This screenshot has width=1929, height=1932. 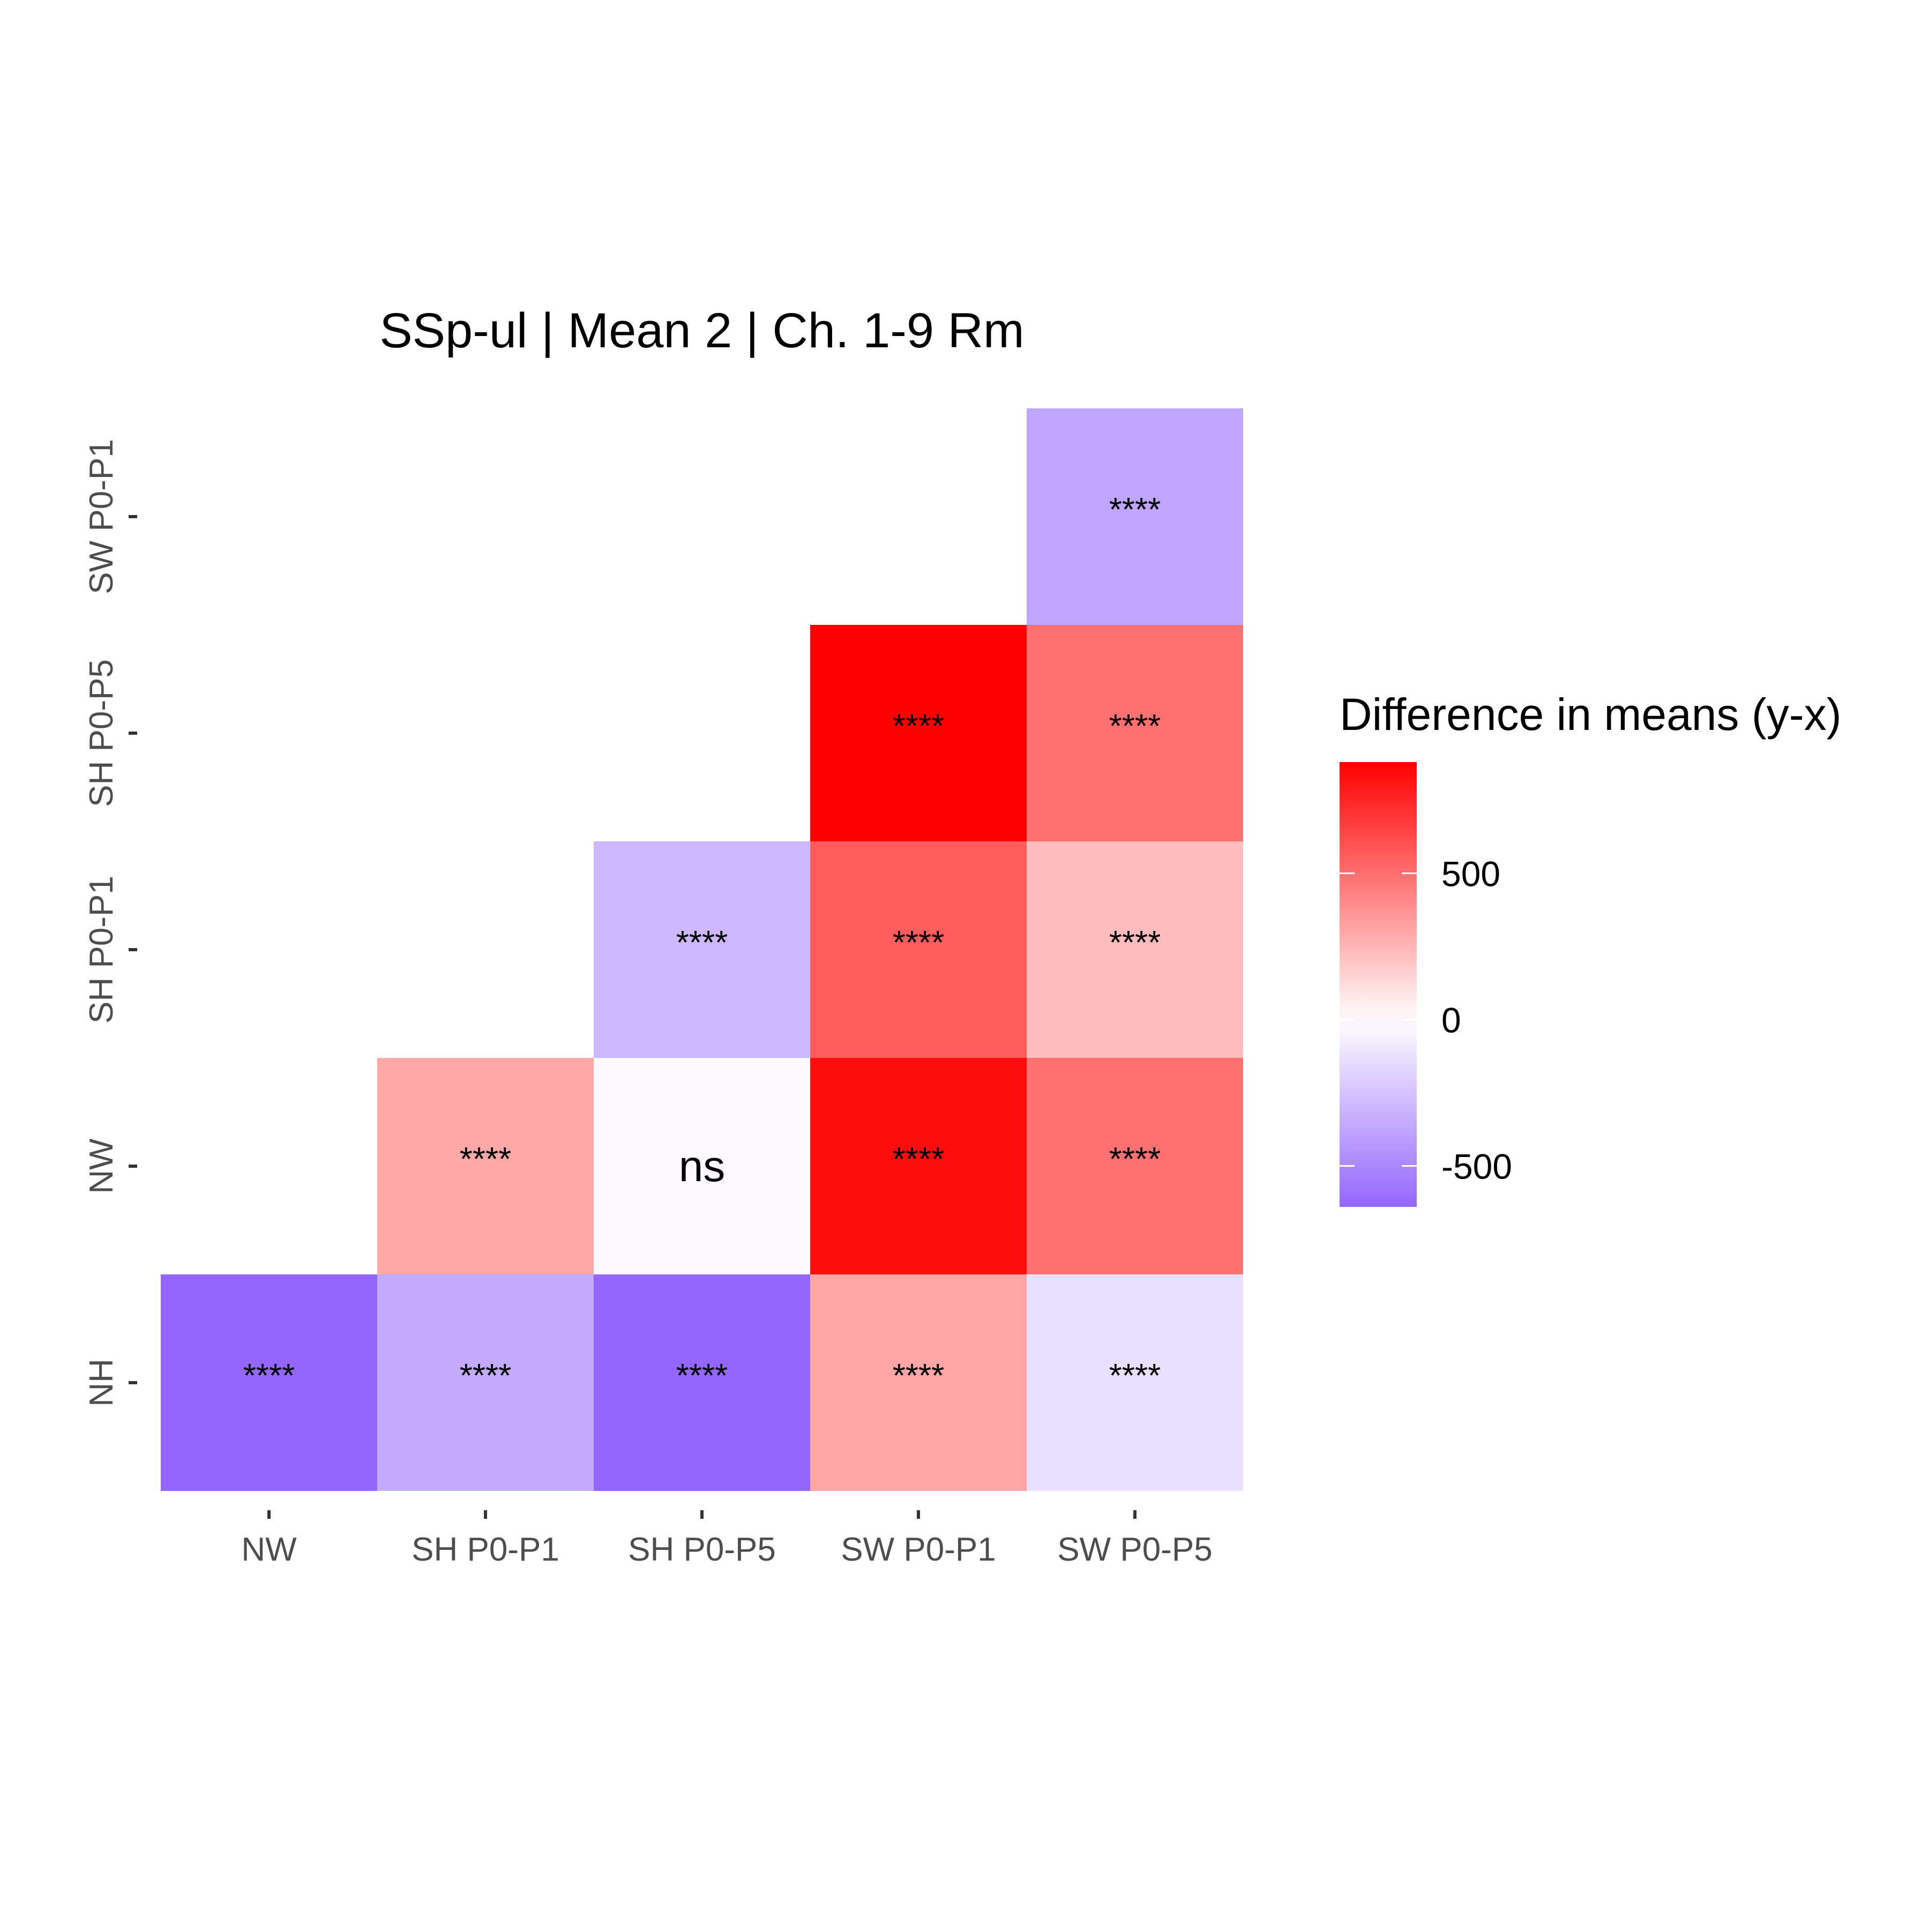 I want to click on x-tick-label-sh-p0-p5: SH P0-P5, so click(x=702, y=1549).